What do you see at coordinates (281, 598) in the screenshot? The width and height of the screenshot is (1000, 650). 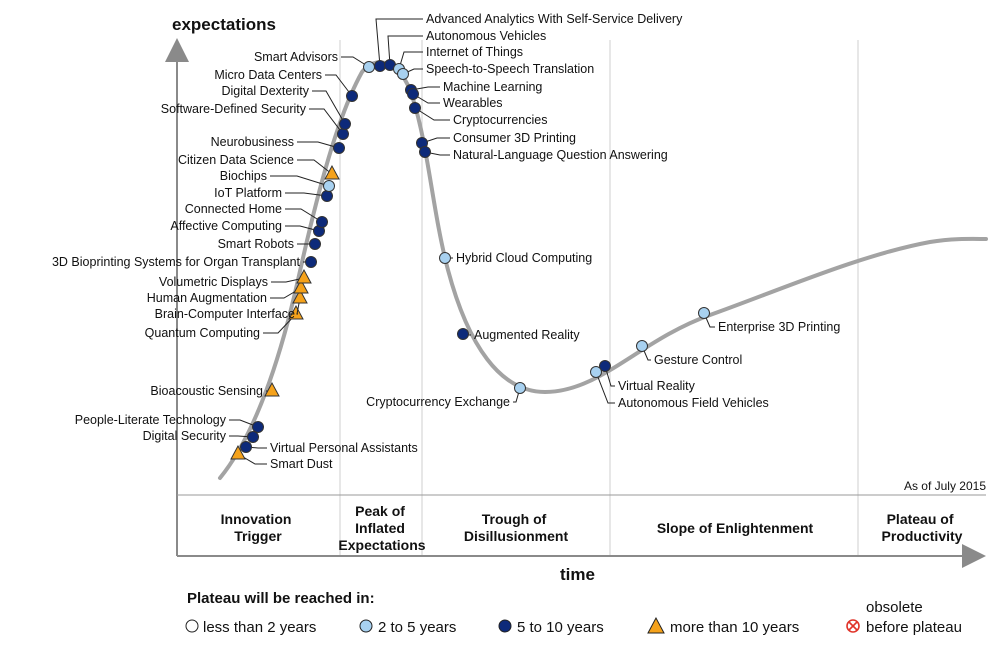 I see `legend-title: Plateau will be reached in:` at bounding box center [281, 598].